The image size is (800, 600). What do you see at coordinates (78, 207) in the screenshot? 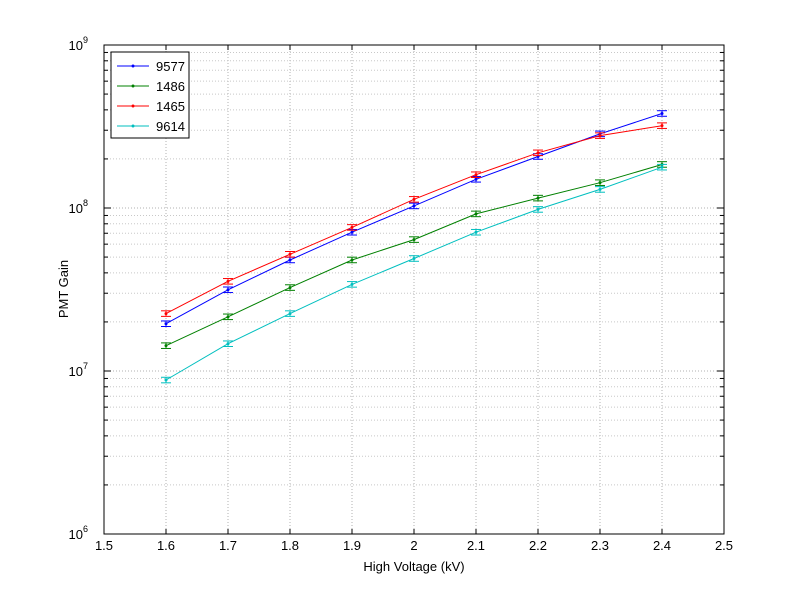
I see `y-tick-label: 10⁸` at bounding box center [78, 207].